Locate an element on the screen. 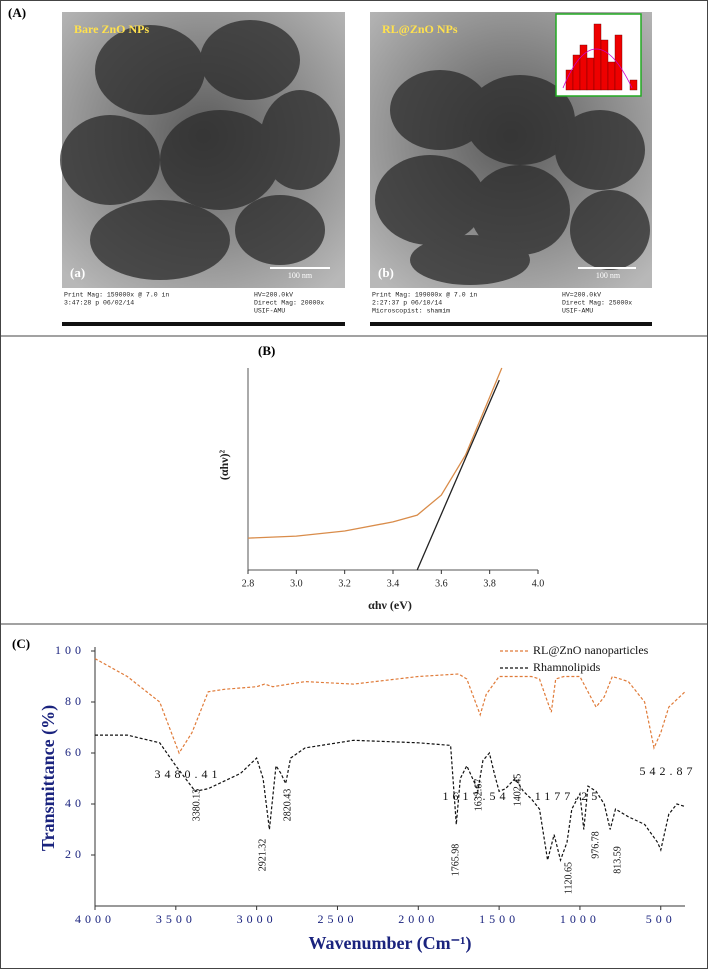 This screenshot has width=708, height=969. x-tick-label: 2000 is located at coordinates (418, 919).